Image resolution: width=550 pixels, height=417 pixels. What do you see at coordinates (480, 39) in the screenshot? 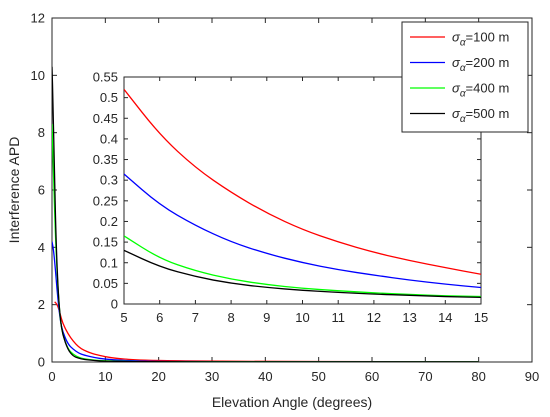
I see `legend-entry: σα=100 m` at bounding box center [480, 39].